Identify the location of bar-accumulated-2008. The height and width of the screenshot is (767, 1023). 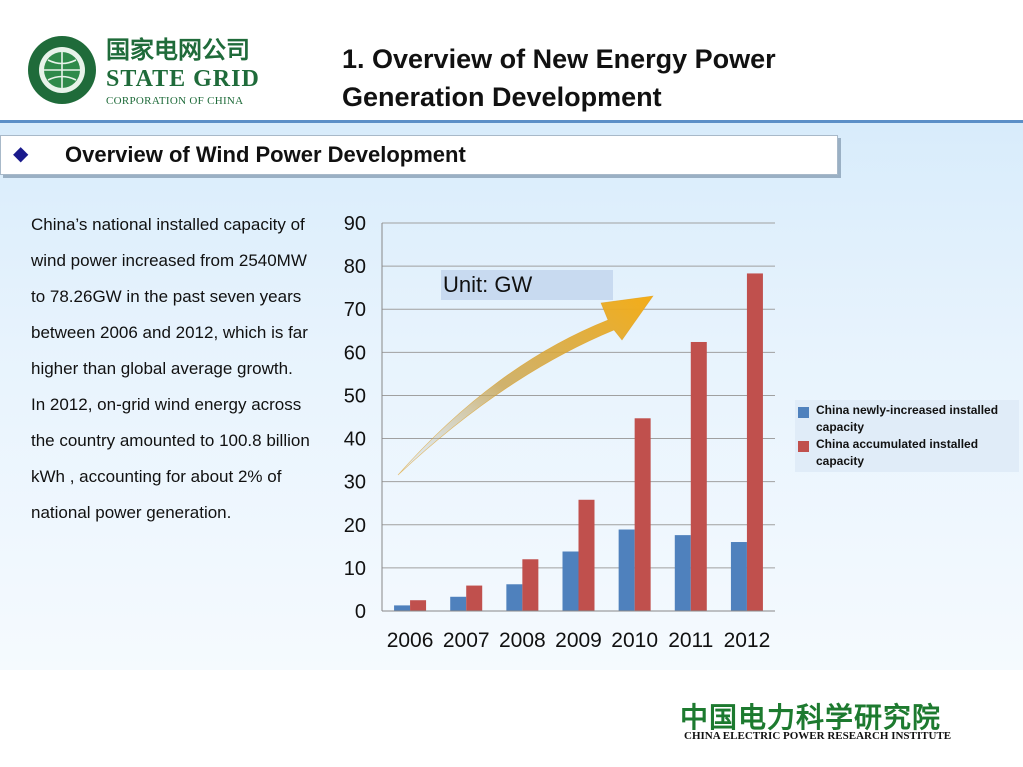
(530, 585).